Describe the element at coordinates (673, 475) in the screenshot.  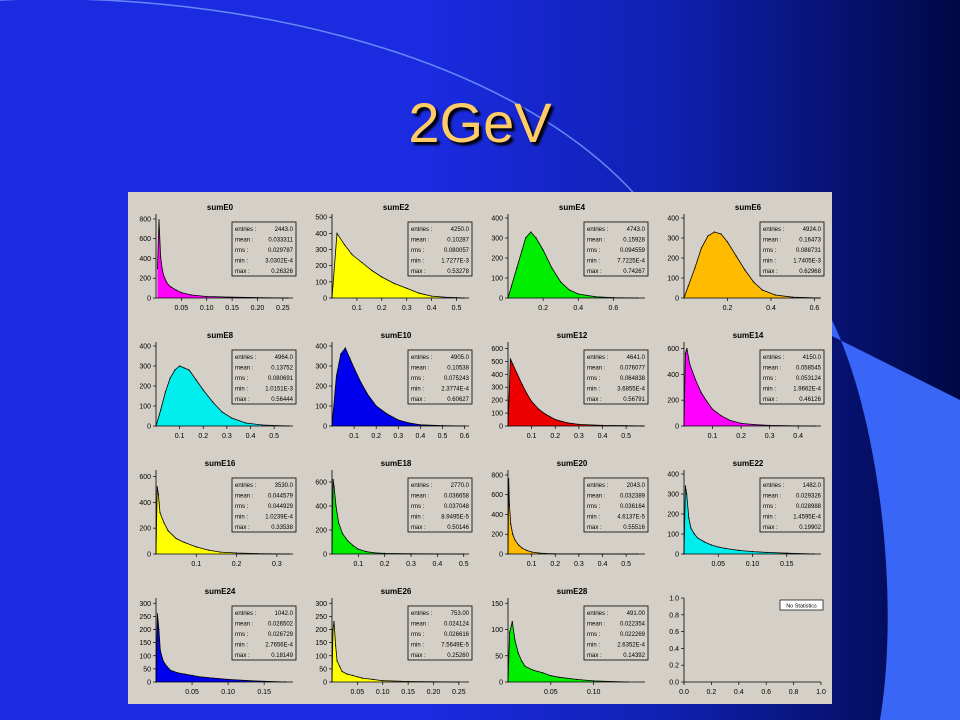
I see `sume22-ytick-label: 400` at that location.